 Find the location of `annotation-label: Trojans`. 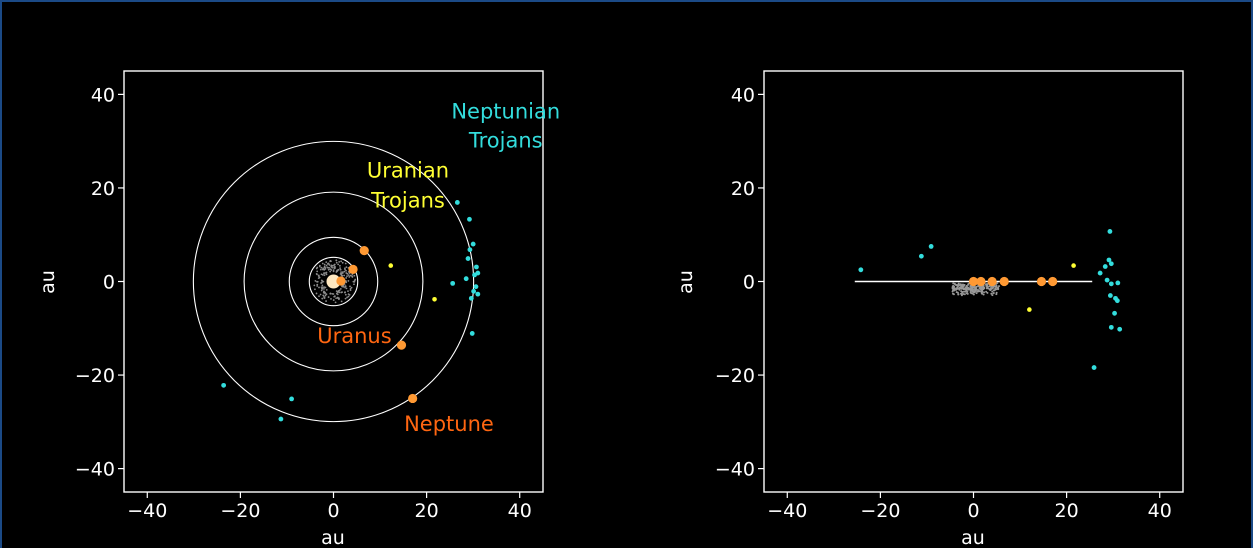

annotation-label: Trojans is located at coordinates (505, 141).